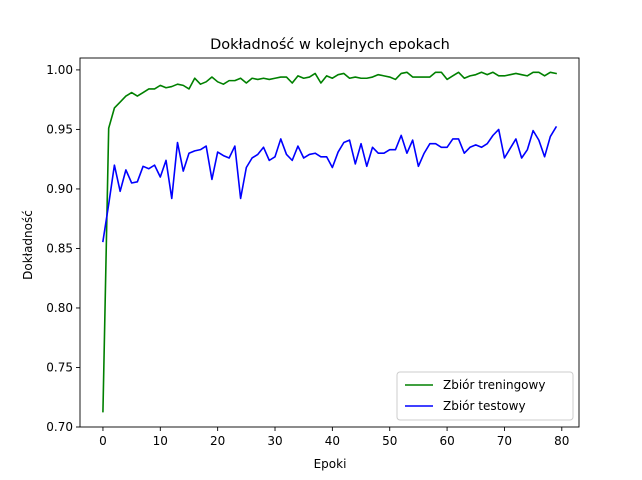 Image resolution: width=642 pixels, height=480 pixels. What do you see at coordinates (332, 441) in the screenshot?
I see `x-tick-label: 40` at bounding box center [332, 441].